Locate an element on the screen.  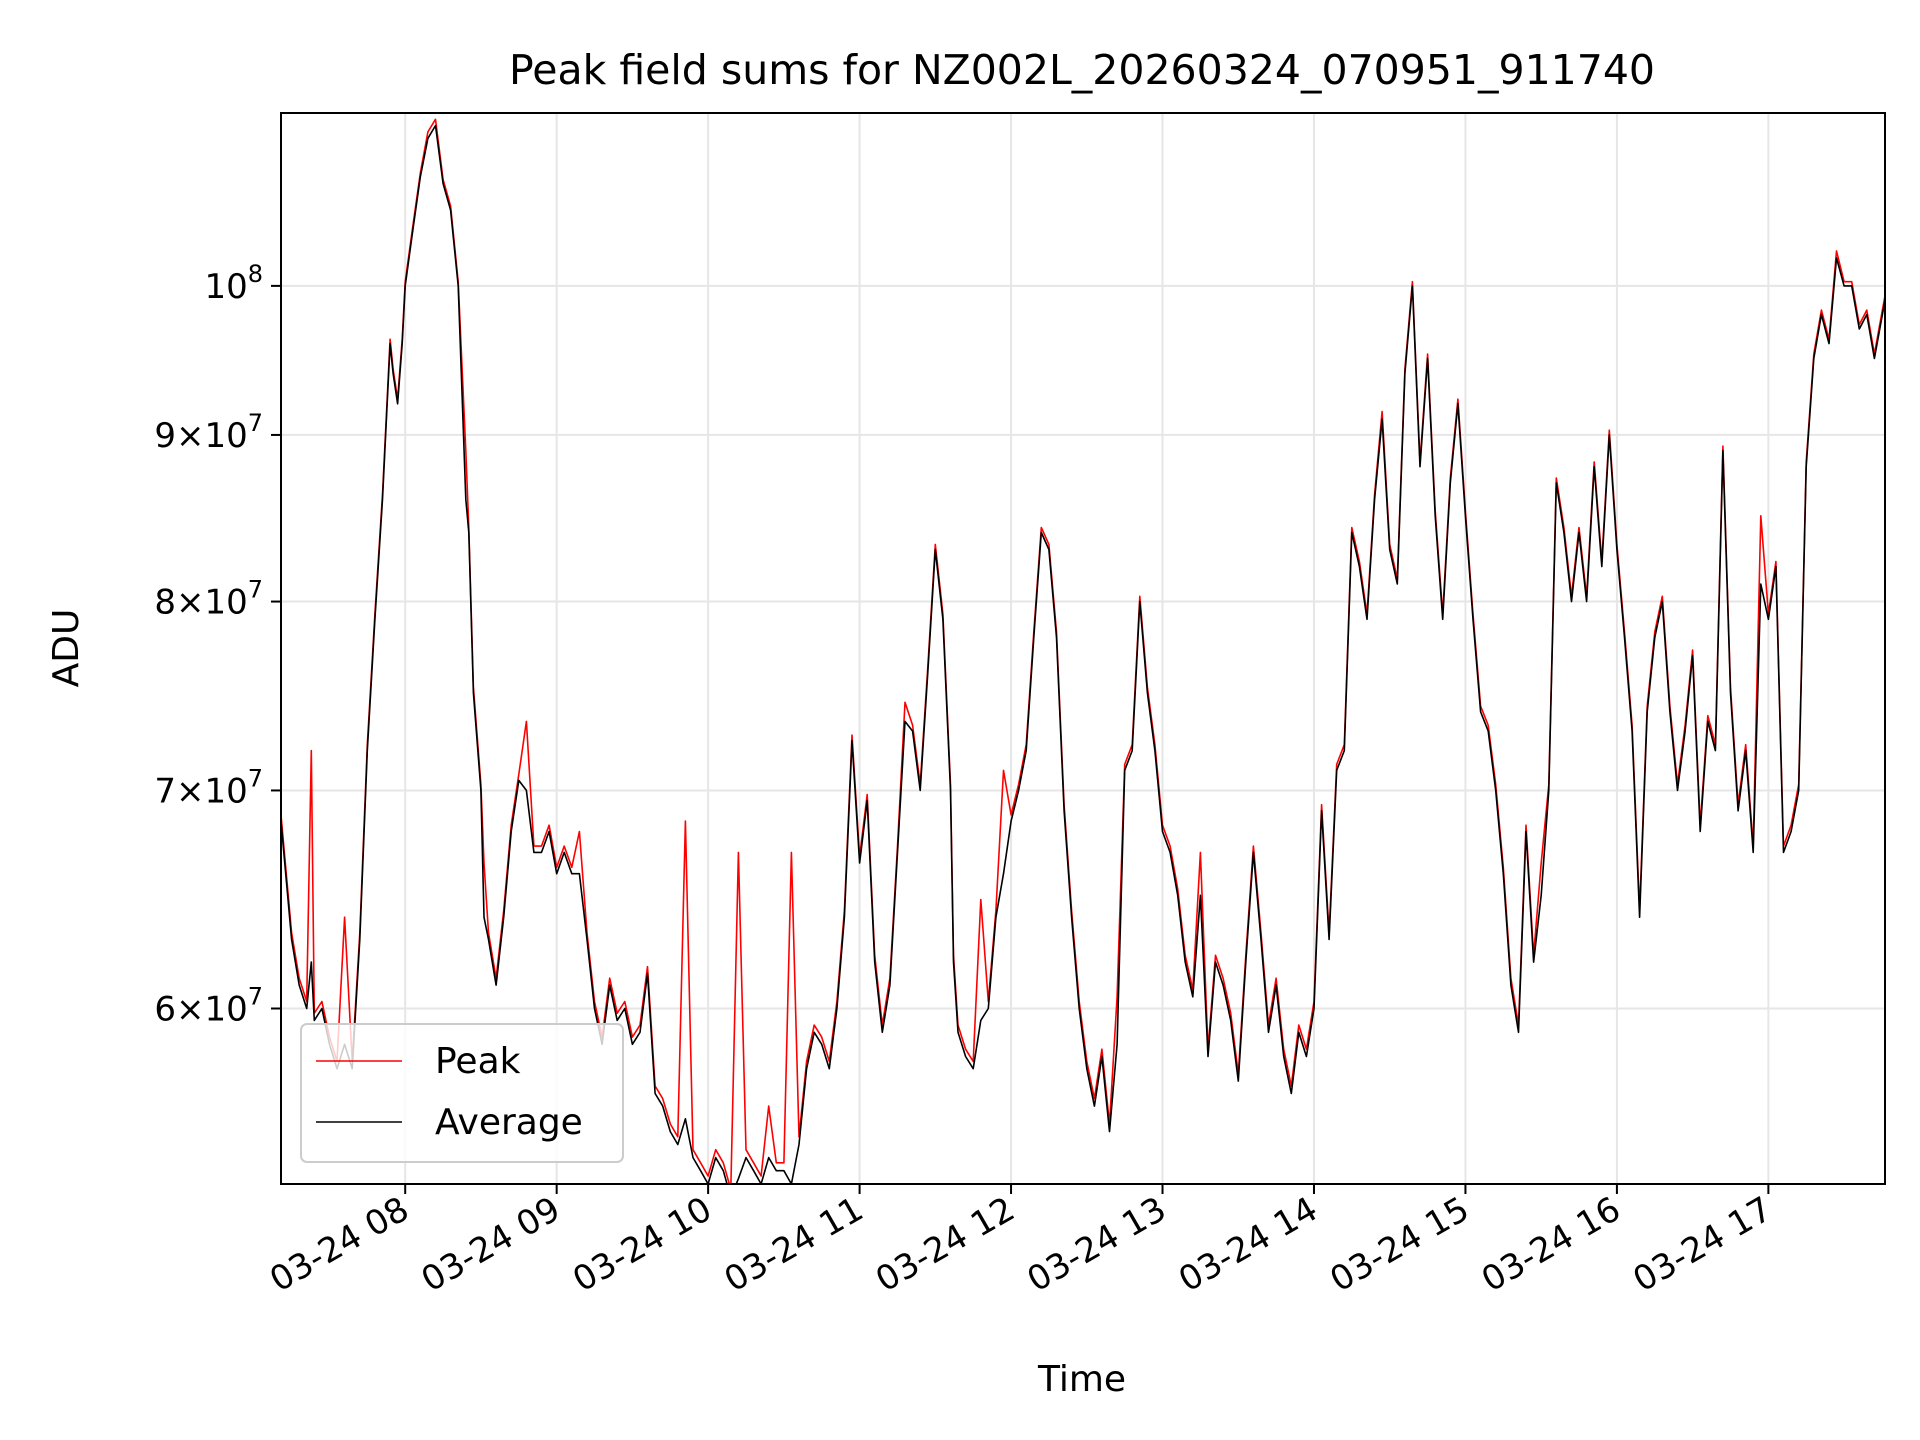
y-tick-label: 6×107 is located at coordinates (208, 1006).